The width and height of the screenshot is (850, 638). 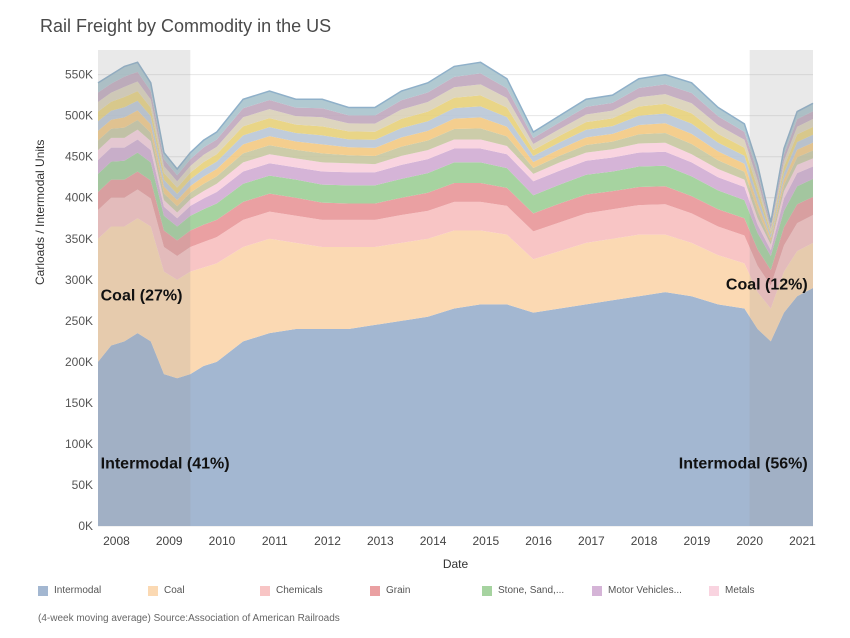 I want to click on x-tick-label: 2014, so click(x=433, y=541).